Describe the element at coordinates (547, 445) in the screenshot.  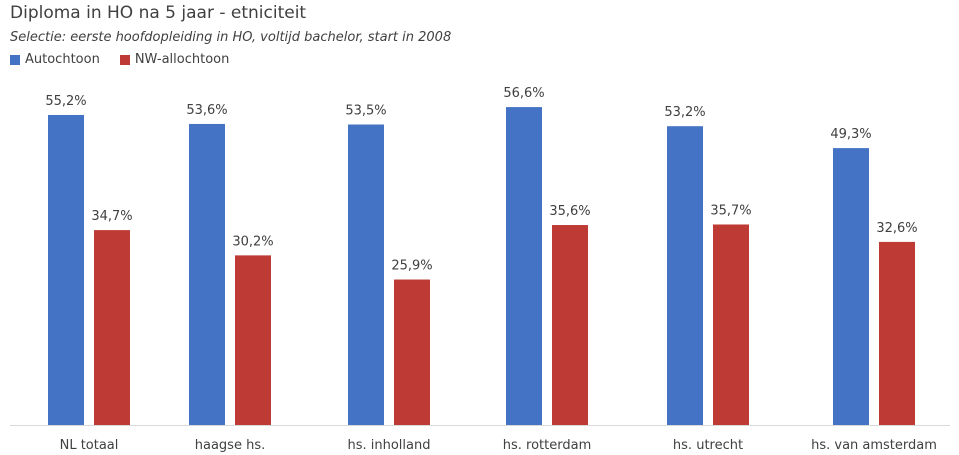
I see `x-tick-label-hs-rotterdam: hs. rotterdam` at that location.